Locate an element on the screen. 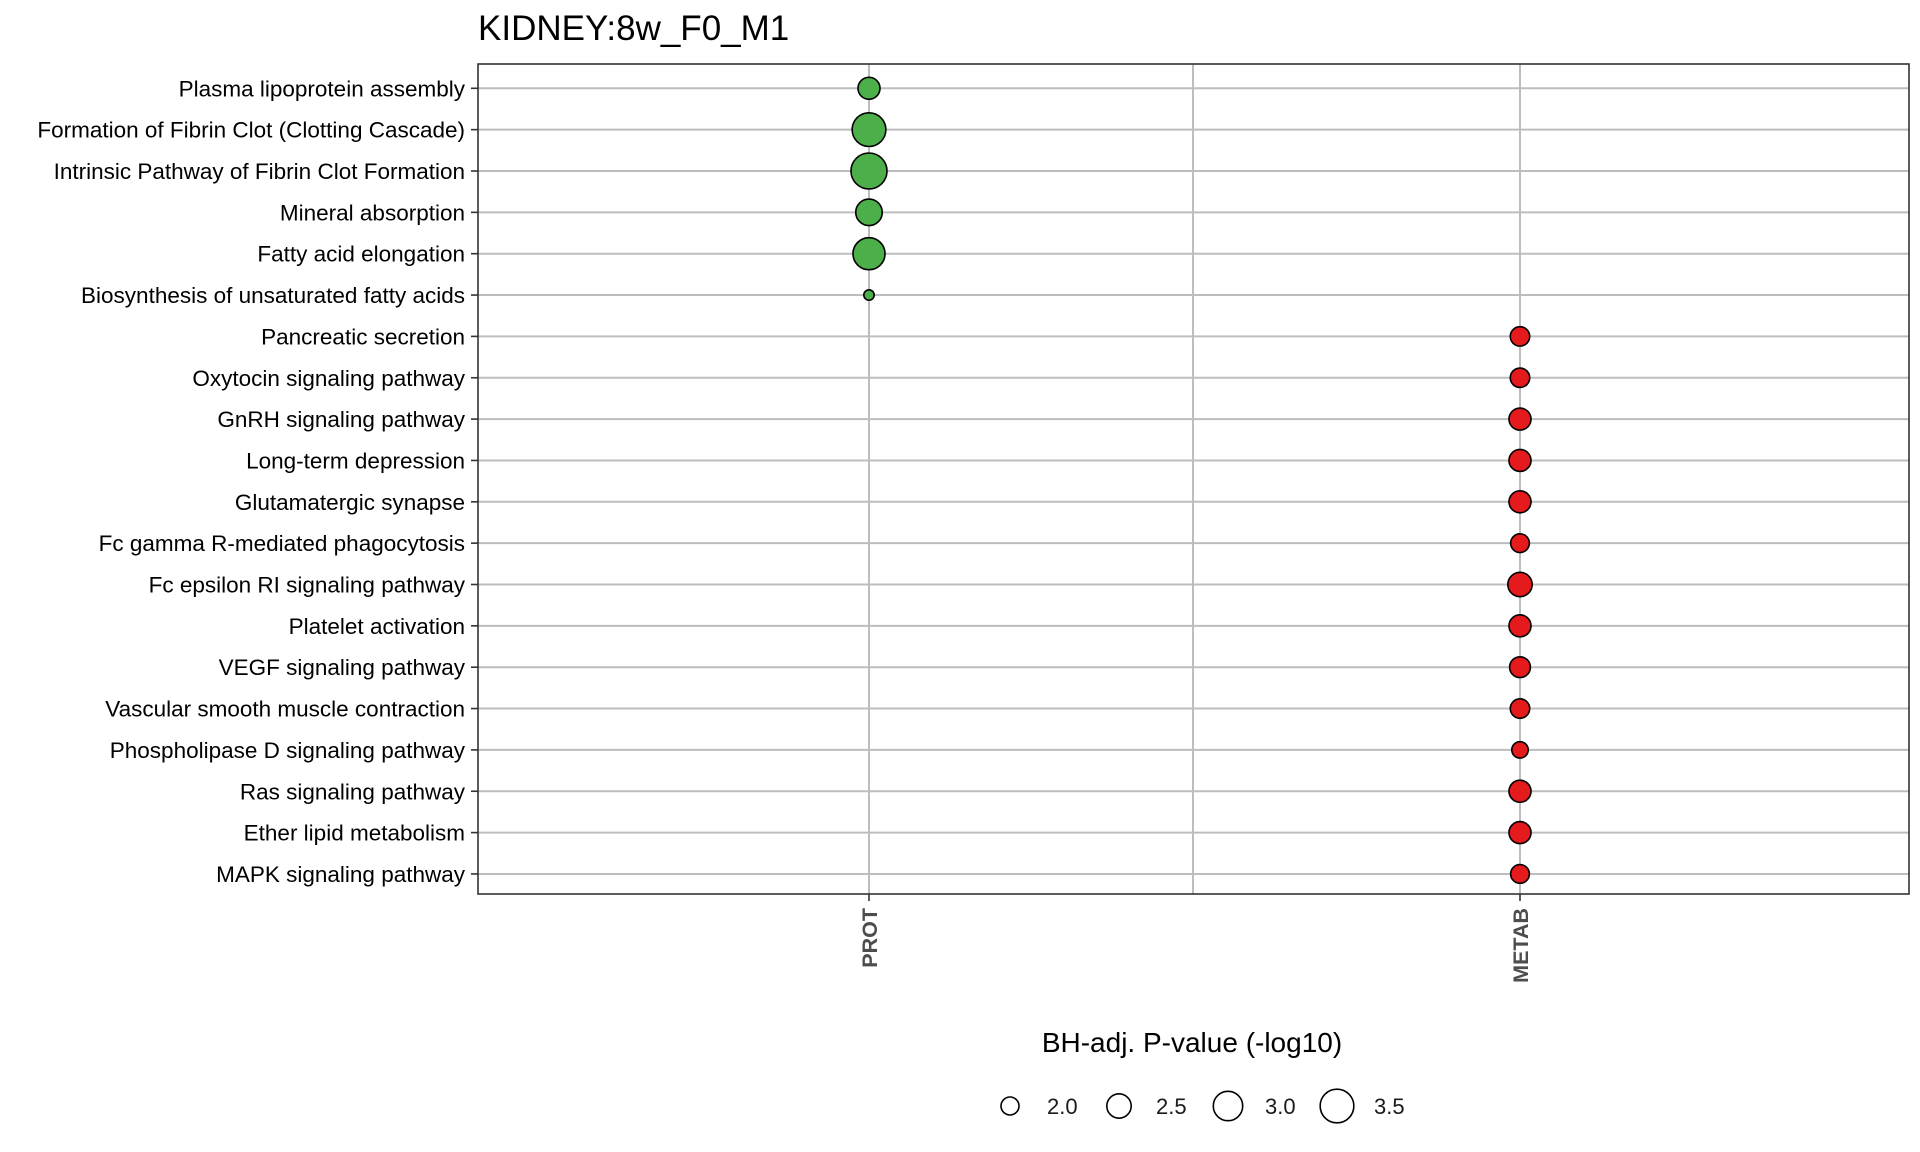 The width and height of the screenshot is (1920, 1152). y-tick-label: Platelet activation is located at coordinates (377, 626).